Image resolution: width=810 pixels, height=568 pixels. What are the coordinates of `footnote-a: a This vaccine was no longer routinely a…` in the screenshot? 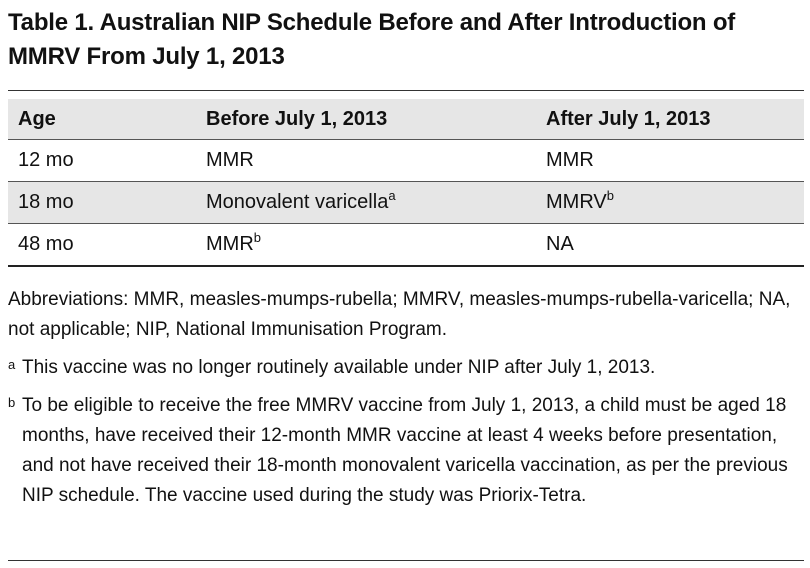 It's located at (406, 368).